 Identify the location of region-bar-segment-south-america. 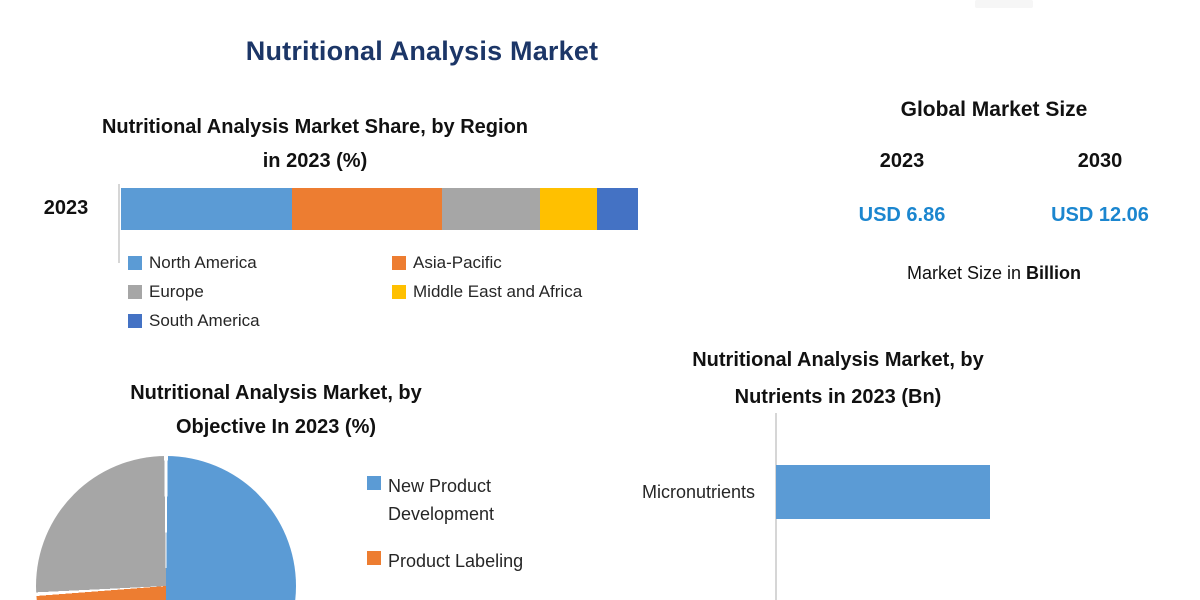
(617, 209).